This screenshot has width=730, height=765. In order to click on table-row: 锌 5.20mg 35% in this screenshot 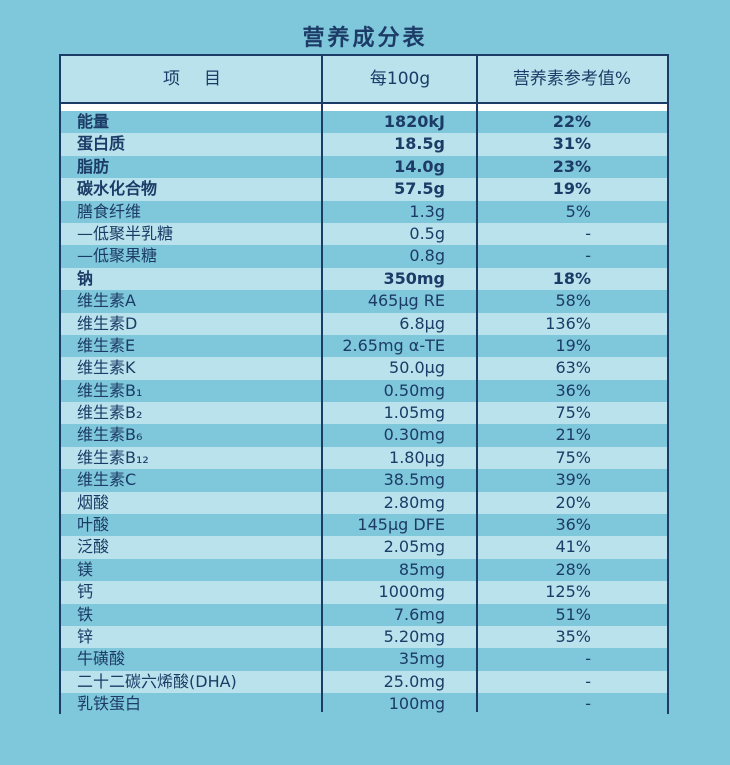, I will do `click(364, 637)`.